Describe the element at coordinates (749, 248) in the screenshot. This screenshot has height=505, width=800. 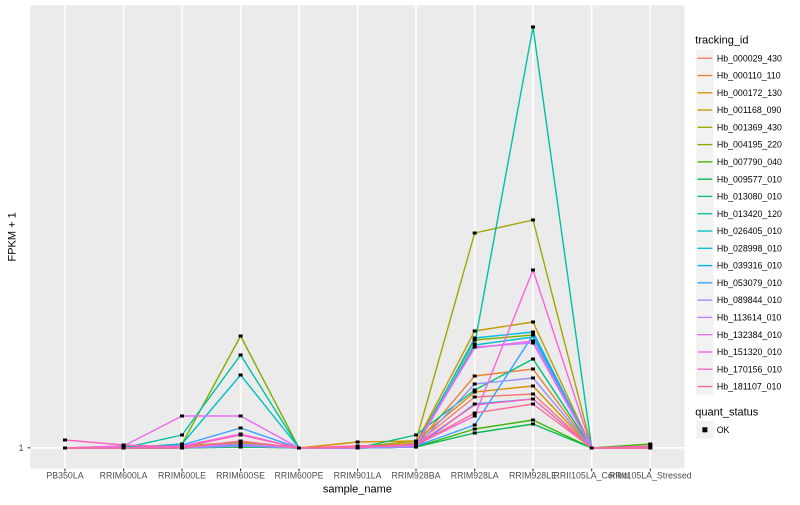
I see `svg-text: Hb_028998_010` at that location.